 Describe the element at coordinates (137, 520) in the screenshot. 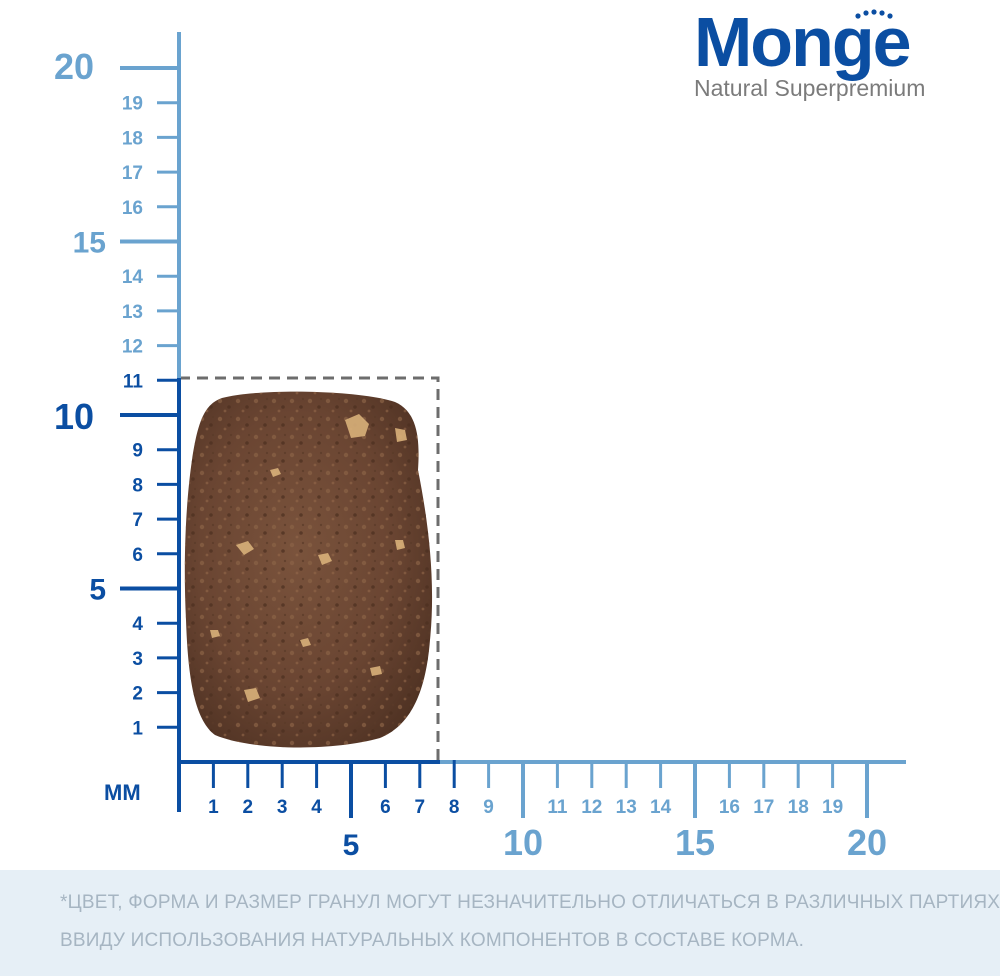

I see `y-minor-tick-label: 7` at that location.